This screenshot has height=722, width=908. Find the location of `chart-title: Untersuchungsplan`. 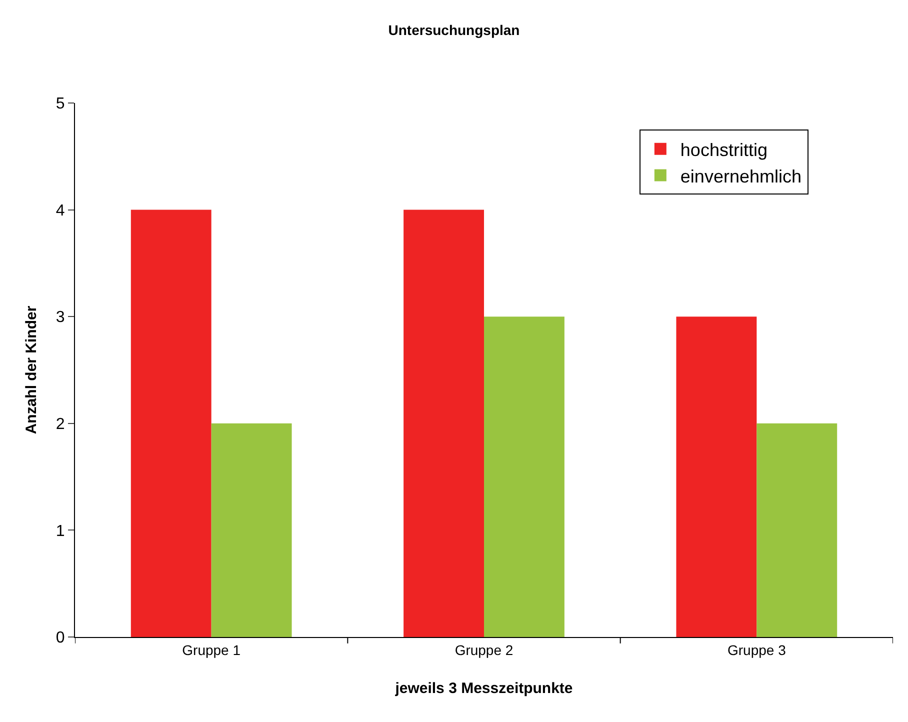

chart-title: Untersuchungsplan is located at coordinates (454, 30).